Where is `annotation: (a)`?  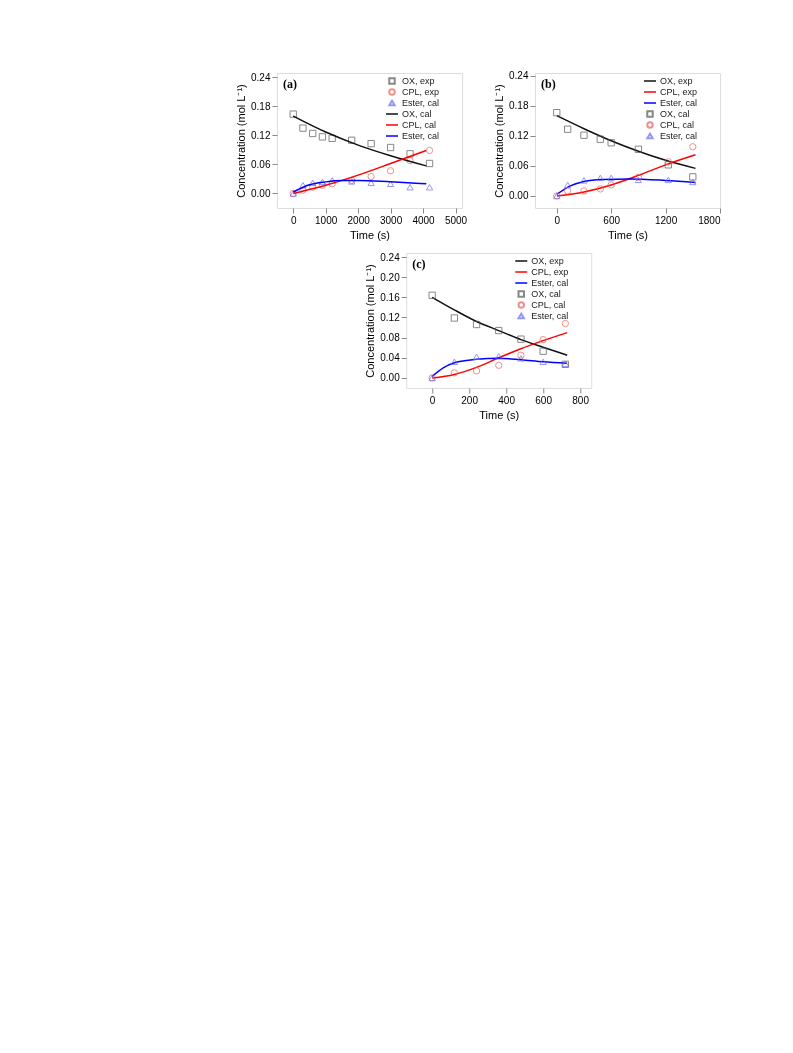 annotation: (a) is located at coordinates (290, 84).